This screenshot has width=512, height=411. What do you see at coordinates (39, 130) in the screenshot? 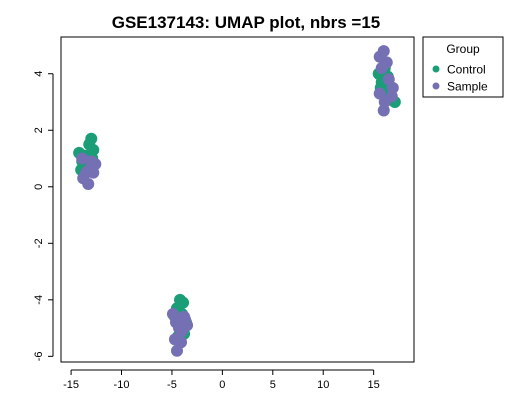
I see `y-tick-label: 2` at bounding box center [39, 130].